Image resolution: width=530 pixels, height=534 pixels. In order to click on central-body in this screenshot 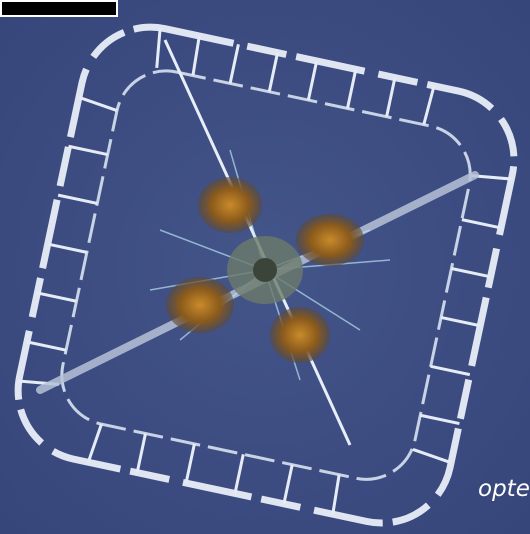, I will do `click(265, 270)`.